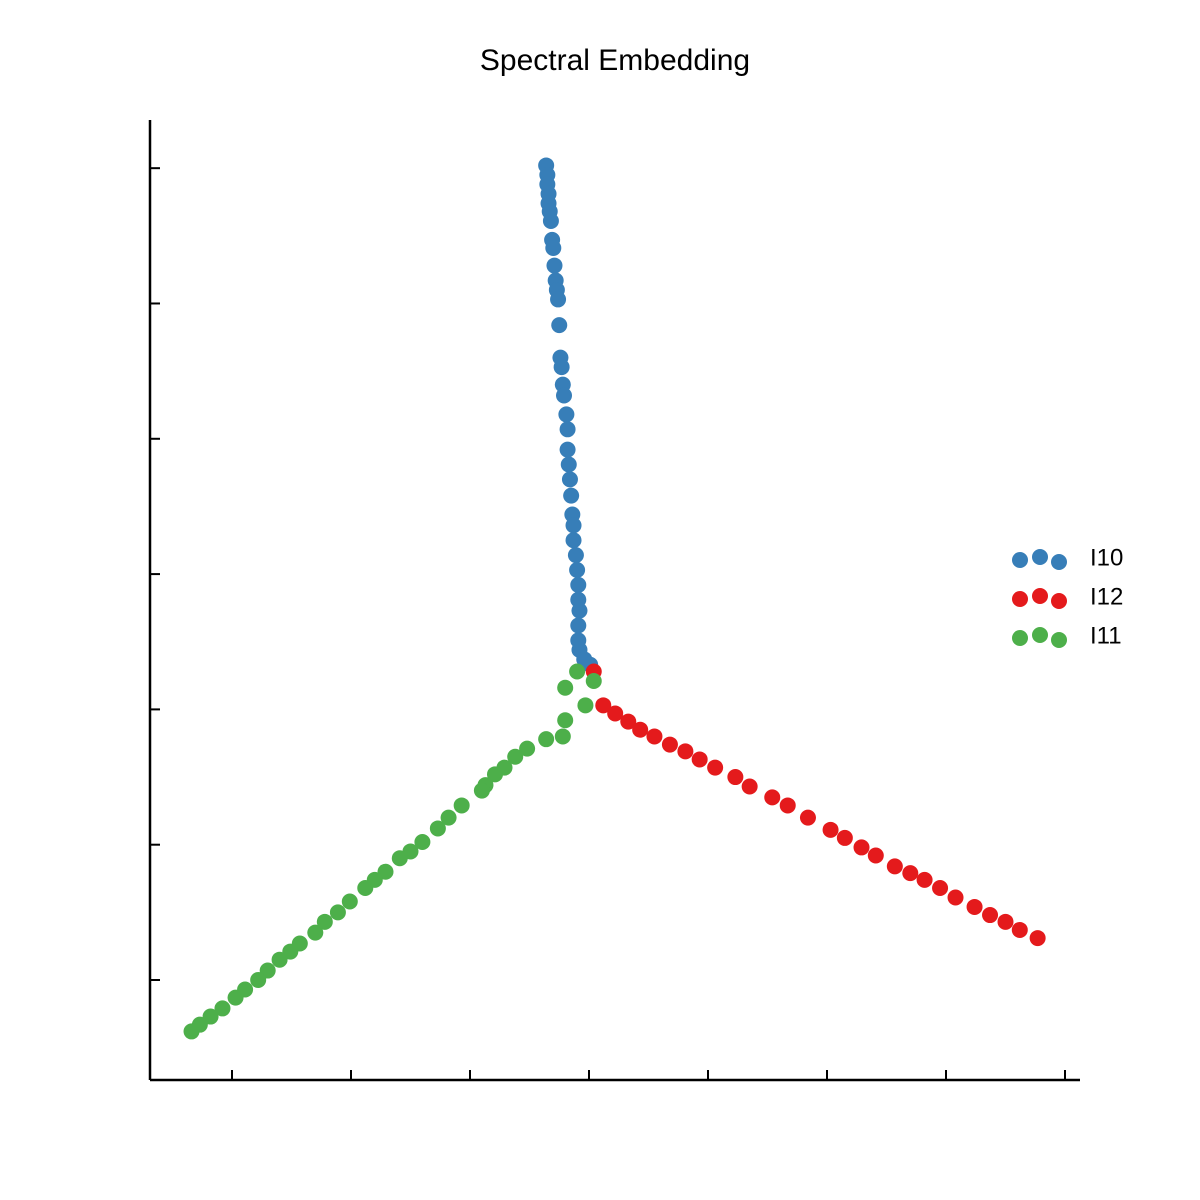 The height and width of the screenshot is (1200, 1200). Describe the element at coordinates (1106, 596) in the screenshot. I see `legend-label: I12` at that location.